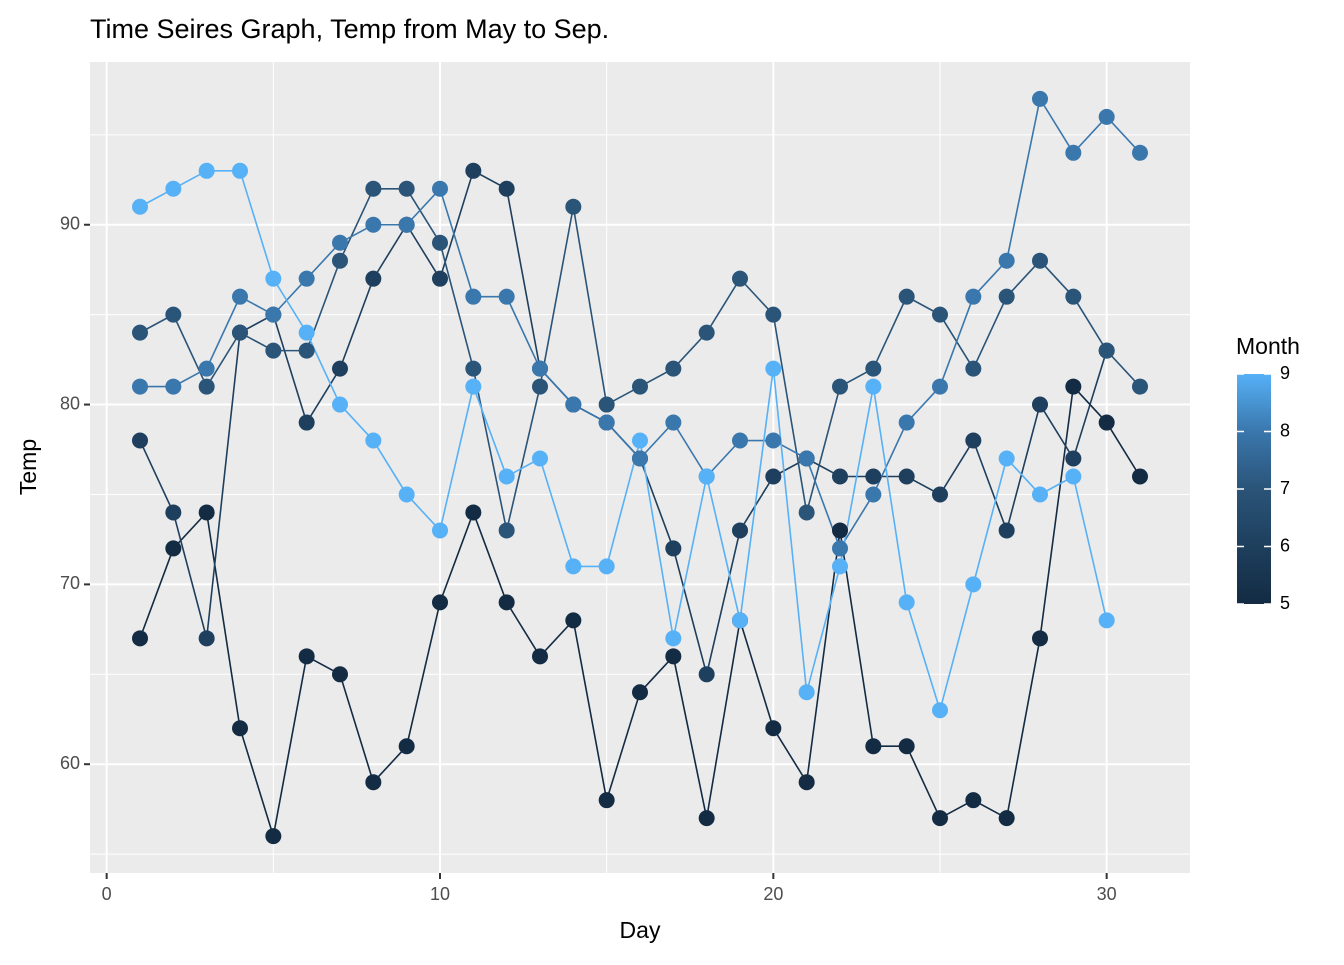 This screenshot has width=1344, height=965. What do you see at coordinates (1285, 545) in the screenshot?
I see `legend-label: 6` at bounding box center [1285, 545].